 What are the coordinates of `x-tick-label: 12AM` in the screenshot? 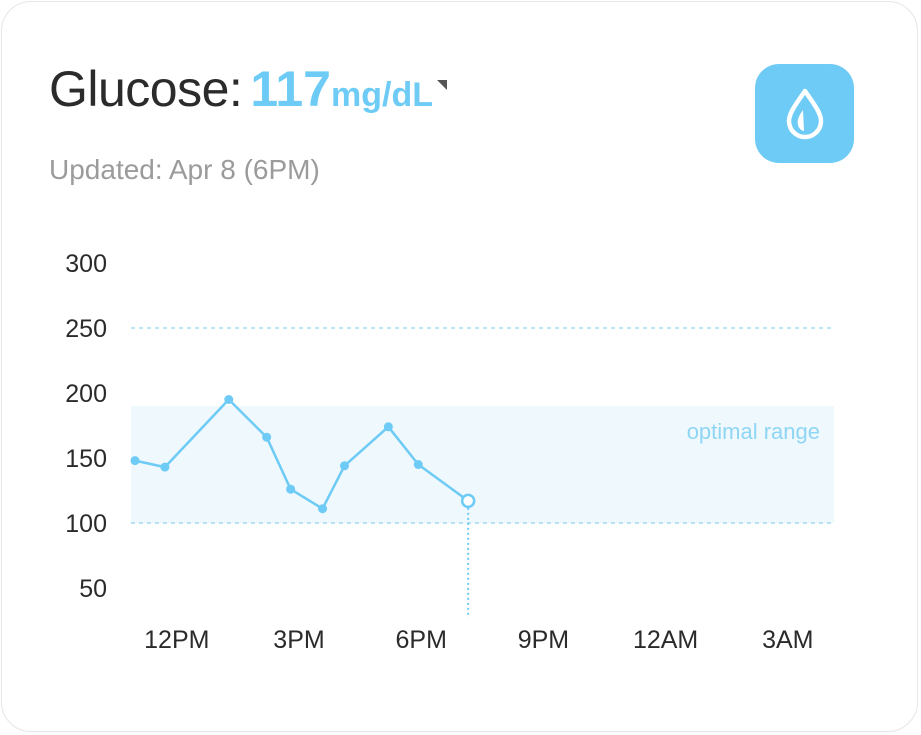 It's located at (665, 640).